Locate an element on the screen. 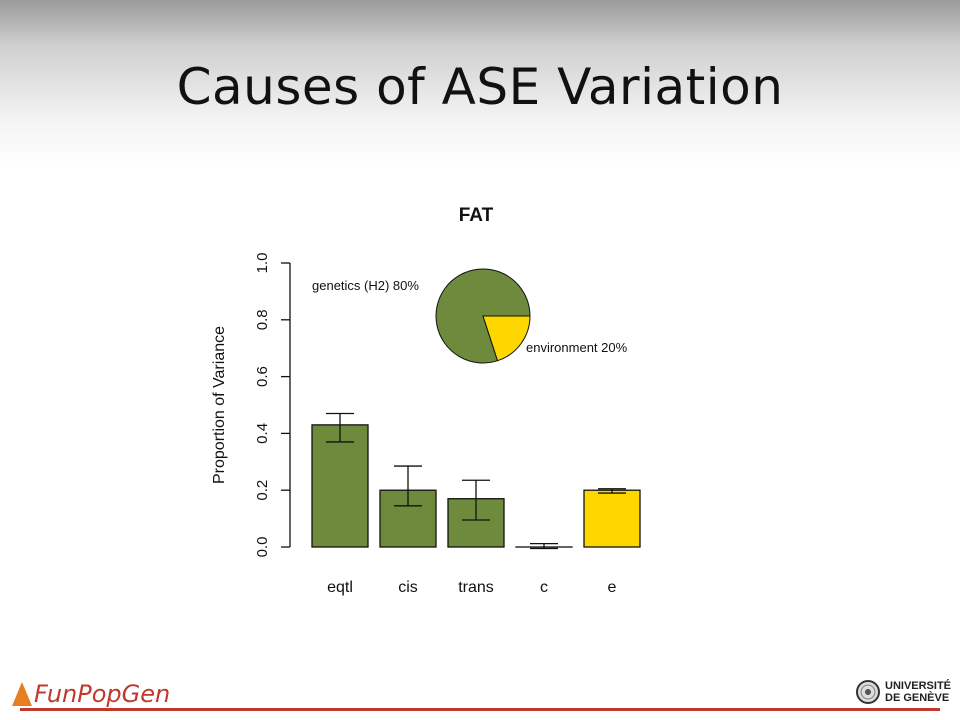 The height and width of the screenshot is (720, 960). y-axis-label: Proportion of Variance is located at coordinates (219, 405).